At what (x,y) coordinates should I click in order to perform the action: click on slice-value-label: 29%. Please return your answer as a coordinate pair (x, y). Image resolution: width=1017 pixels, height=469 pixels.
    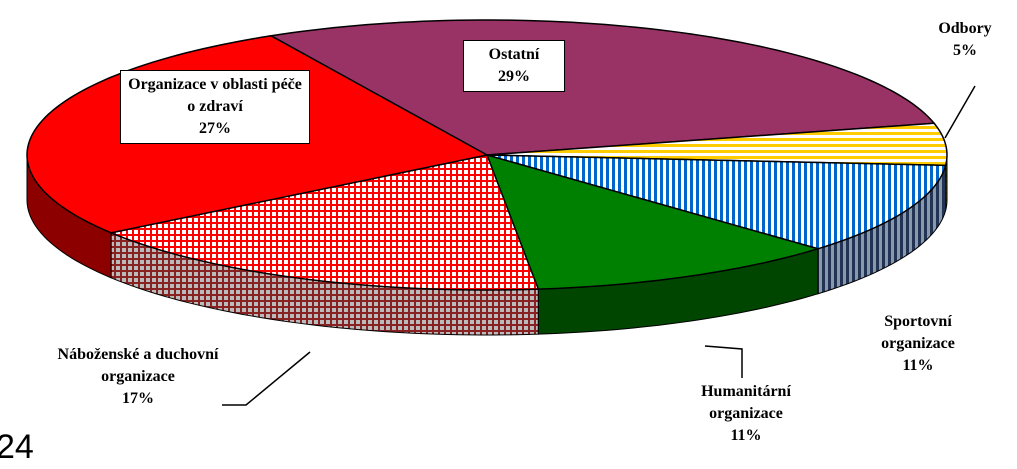
    Looking at the image, I should click on (514, 76).